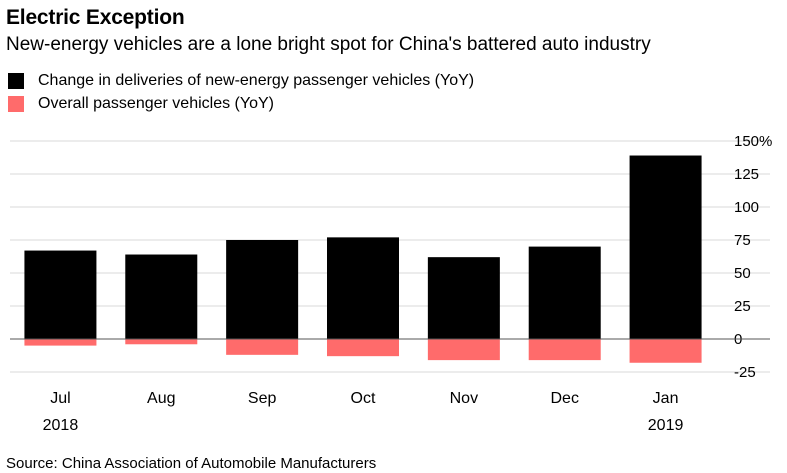 Image resolution: width=787 pixels, height=473 pixels. Describe the element at coordinates (742, 306) in the screenshot. I see `y-tick-label: 25` at that location.